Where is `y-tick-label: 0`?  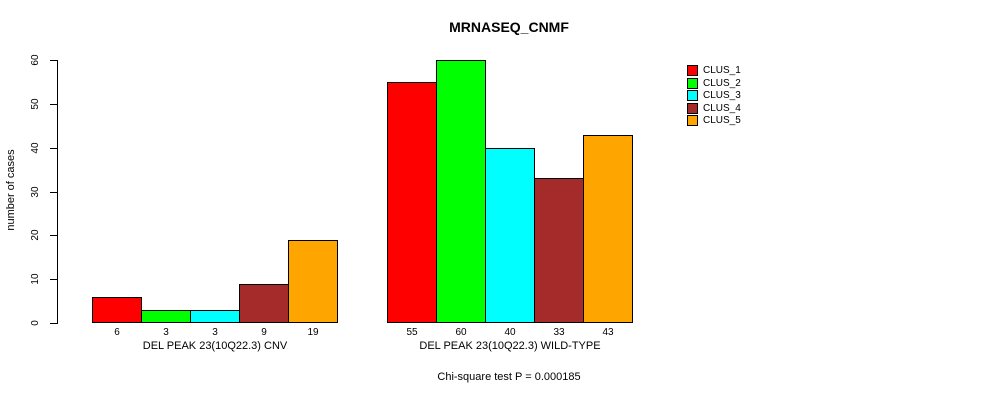
y-tick-label: 0 is located at coordinates (35, 323).